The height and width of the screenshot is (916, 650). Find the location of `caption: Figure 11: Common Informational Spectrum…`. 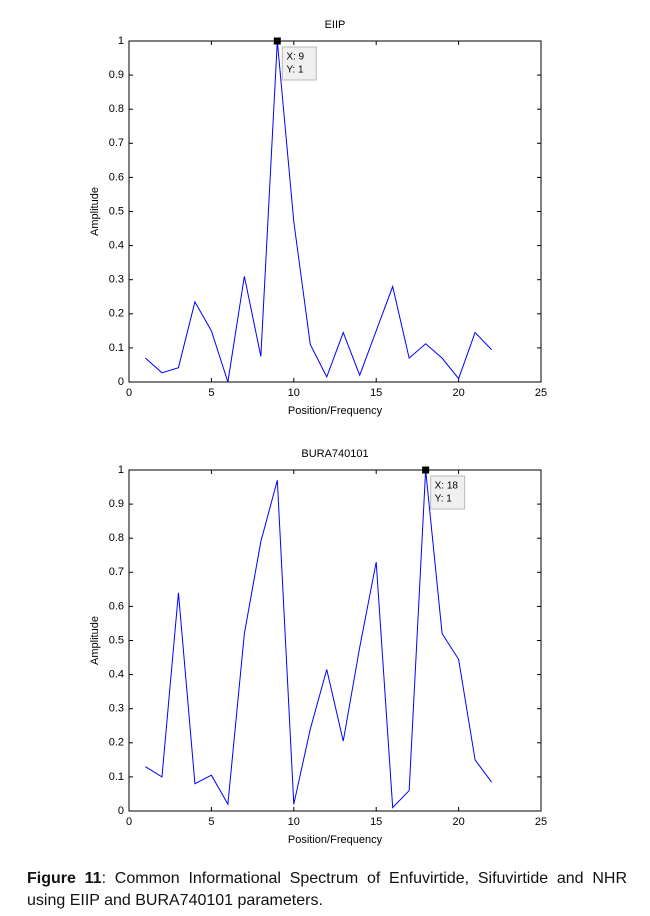

caption: Figure 11: Common Informational Spectrum… is located at coordinates (327, 890).